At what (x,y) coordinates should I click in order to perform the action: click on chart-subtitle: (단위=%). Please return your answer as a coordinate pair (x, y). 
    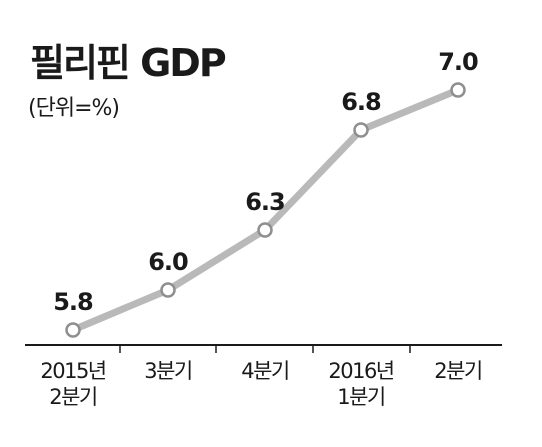
    Looking at the image, I should click on (74, 108).